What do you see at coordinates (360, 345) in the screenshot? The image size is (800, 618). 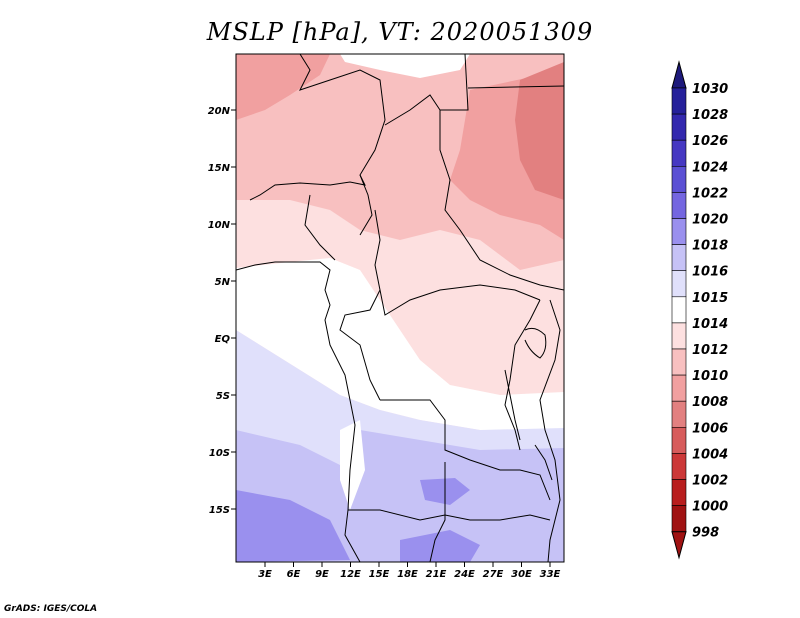 I see `border-congo` at bounding box center [360, 345].